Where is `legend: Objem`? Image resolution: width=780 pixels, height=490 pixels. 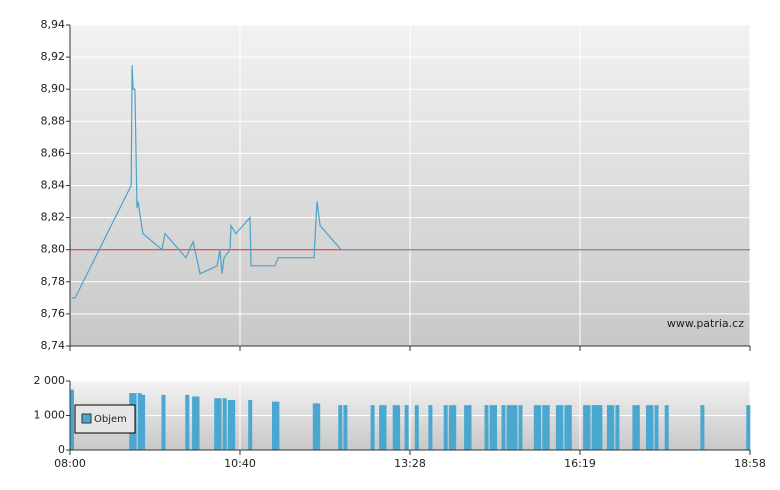
legend: Objem is located at coordinates (105, 419).